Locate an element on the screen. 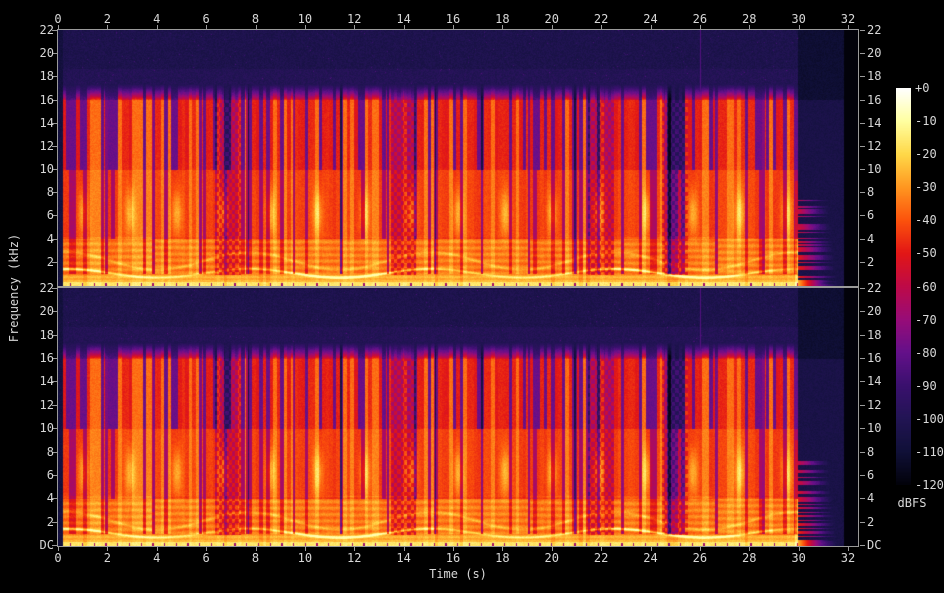  colorbar-tick-label: -30 is located at coordinates (926, 187).